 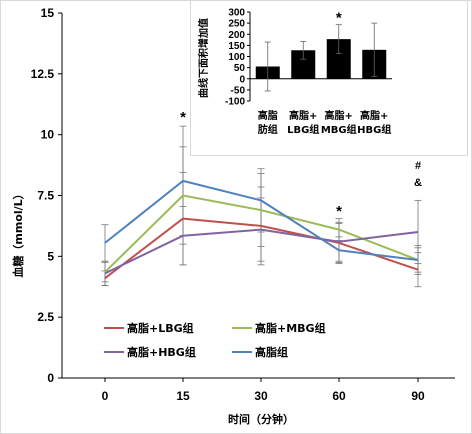 What do you see at coordinates (236, 35) in the screenshot?
I see `inset-y-tick-label: 200` at bounding box center [236, 35].